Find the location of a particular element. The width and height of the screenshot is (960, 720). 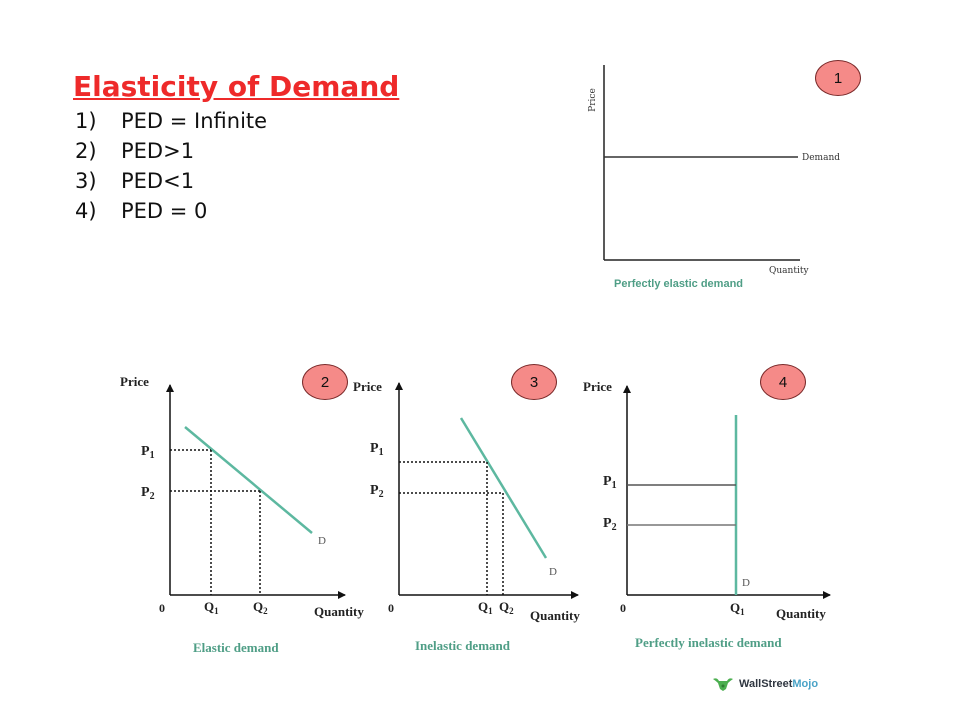

list-item: 4) PED = 0 is located at coordinates (141, 211).